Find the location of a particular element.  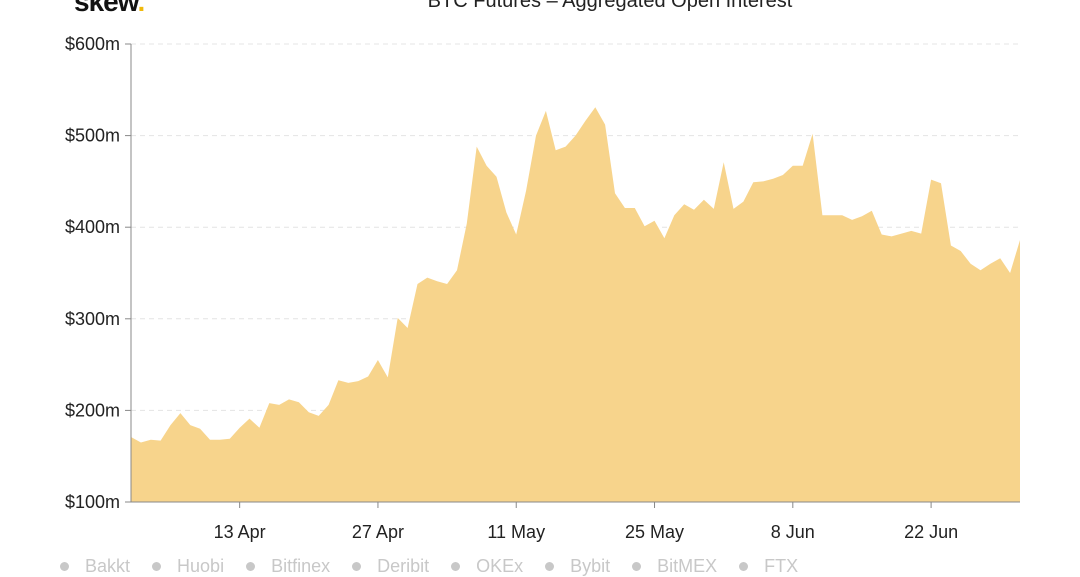

legend-item-huobi: Huobi is located at coordinates (188, 566).